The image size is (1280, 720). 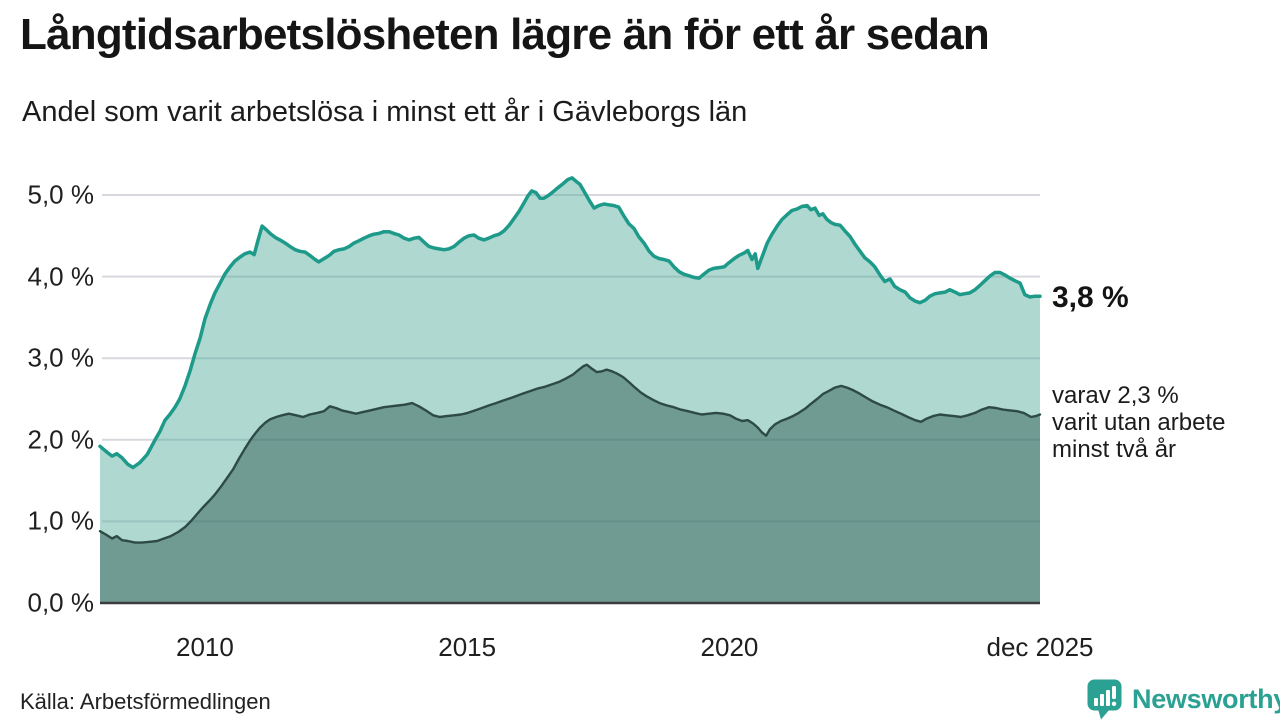 What do you see at coordinates (467, 647) in the screenshot?
I see `x-axis-tick-label: 2015` at bounding box center [467, 647].